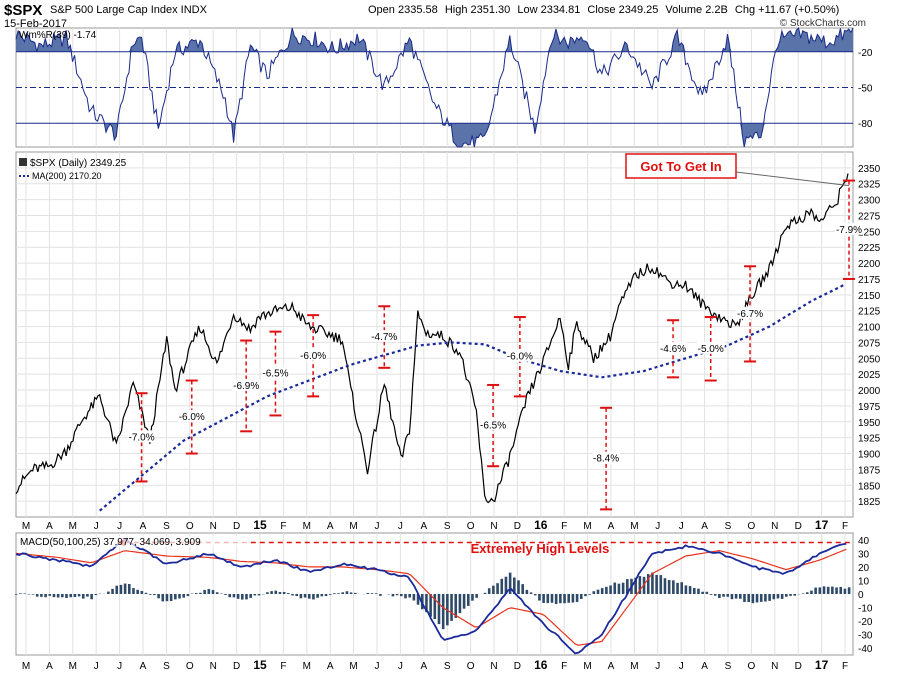 The width and height of the screenshot is (900, 673). What do you see at coordinates (869, 328) in the screenshot?
I see `price-tick-label: 2100` at bounding box center [869, 328].